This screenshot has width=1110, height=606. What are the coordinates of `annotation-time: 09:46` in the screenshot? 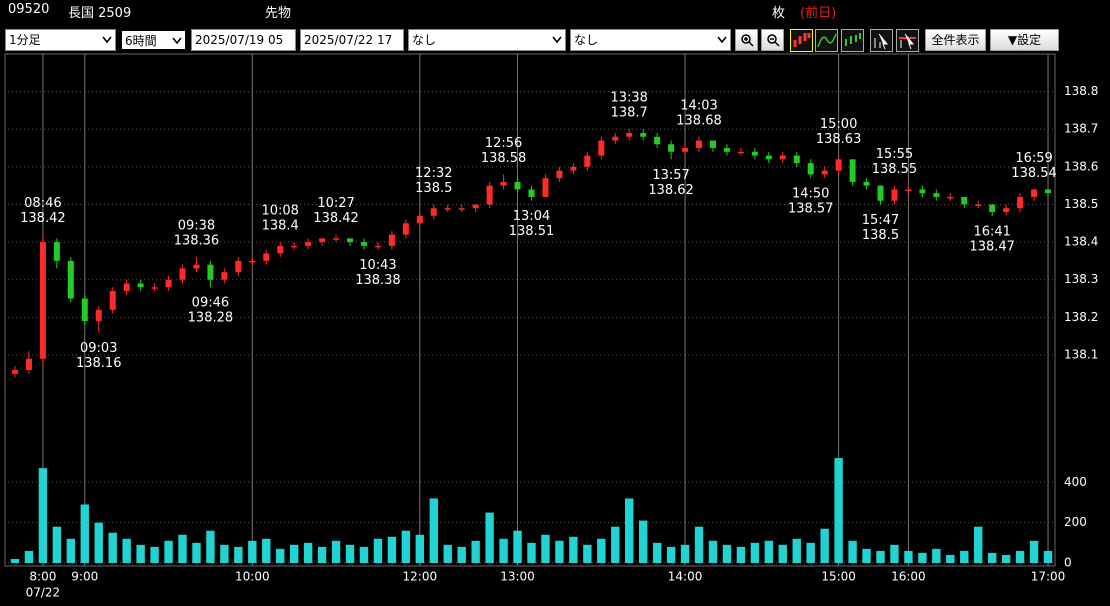 It's located at (210, 303).